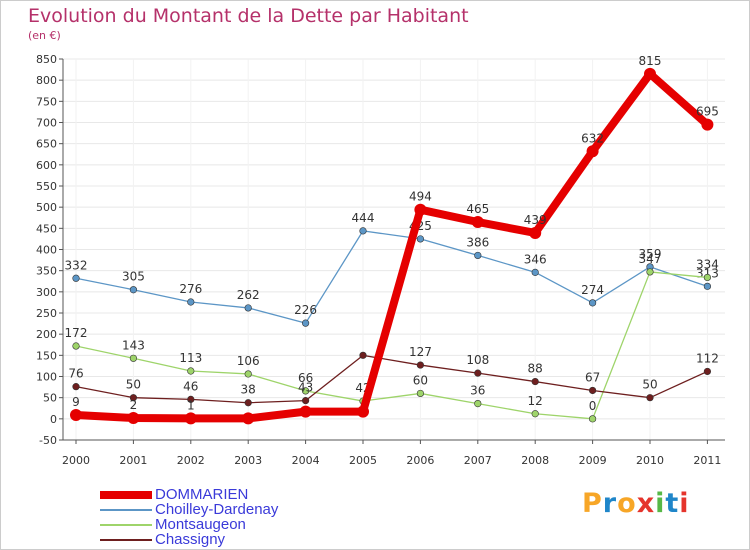  Describe the element at coordinates (46, 101) in the screenshot. I see `y-tick-label: 750` at that location.